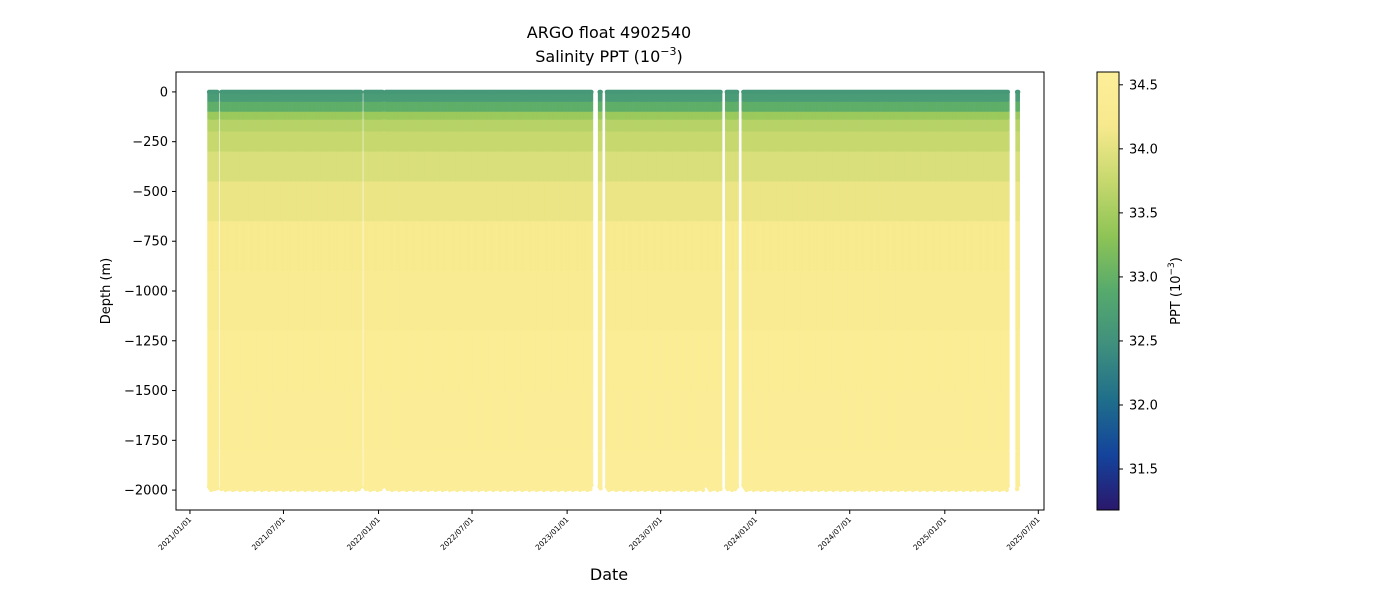 Image resolution: width=1400 pixels, height=600 pixels. Describe the element at coordinates (668, 51) in the screenshot. I see `chart-subtitle-exponent: −3` at that location.